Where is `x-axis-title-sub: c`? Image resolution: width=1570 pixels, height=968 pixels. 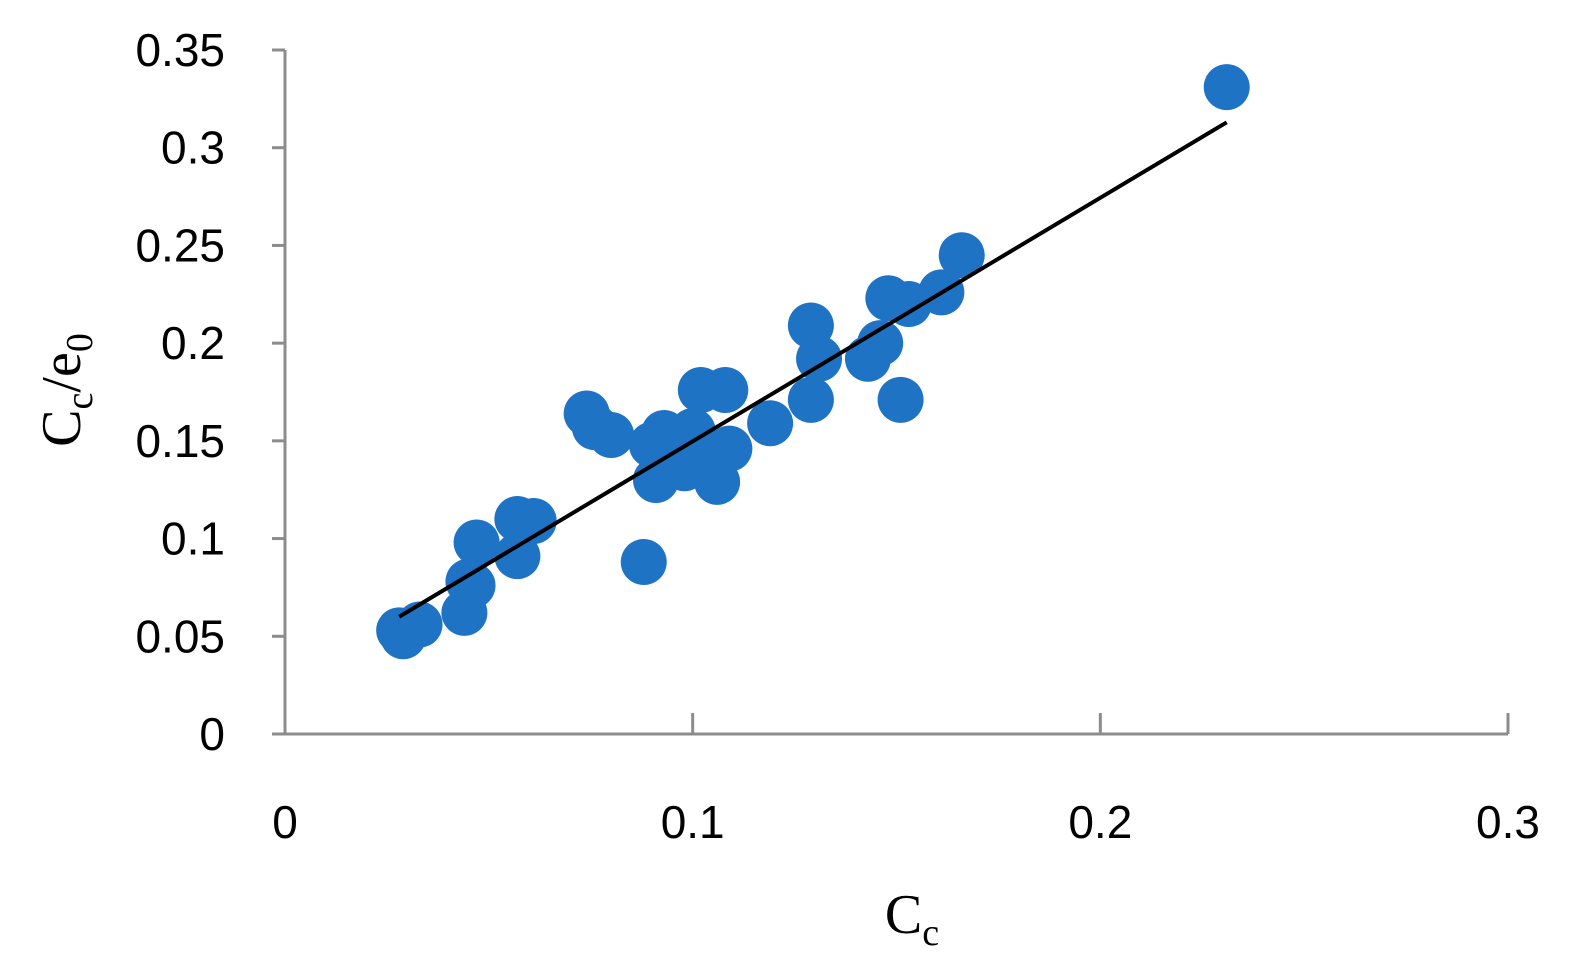 x-axis-title-sub: c is located at coordinates (930, 933).